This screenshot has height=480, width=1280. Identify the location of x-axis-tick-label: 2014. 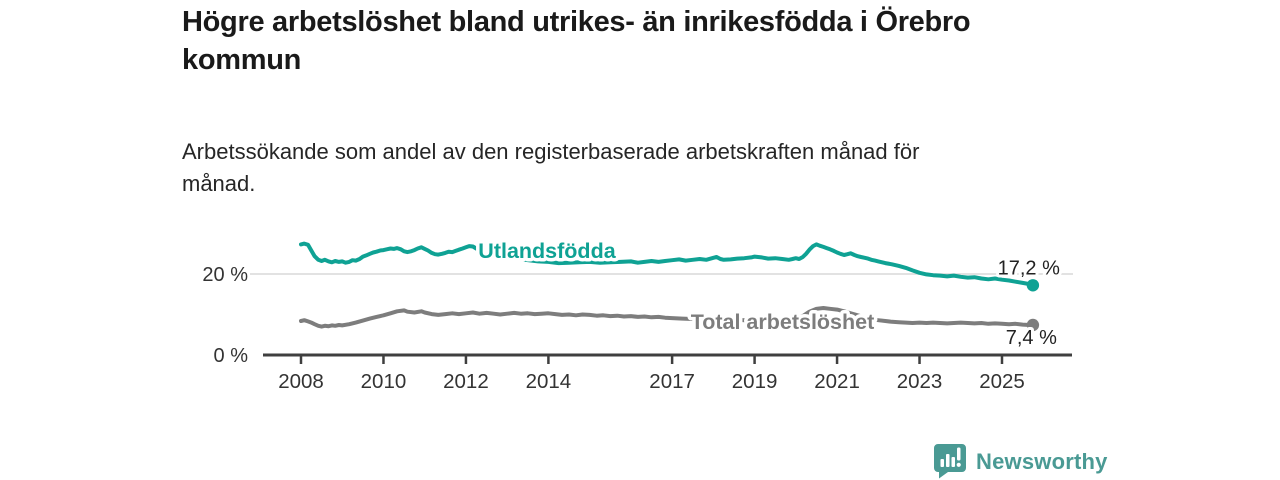
(549, 381).